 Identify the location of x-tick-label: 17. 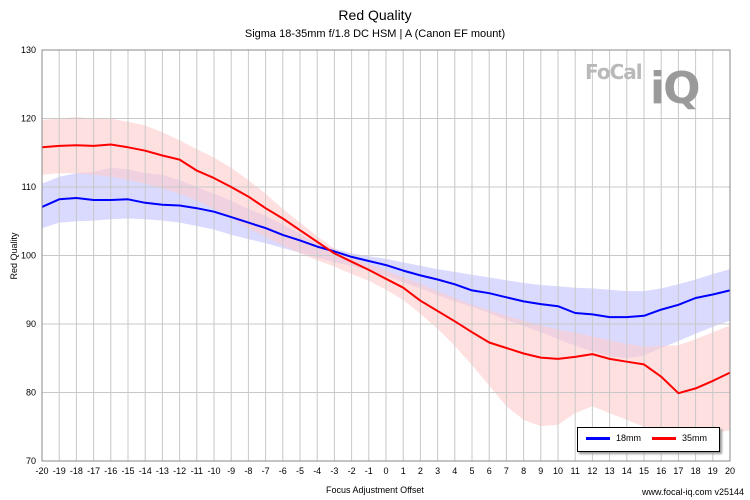
(678, 471).